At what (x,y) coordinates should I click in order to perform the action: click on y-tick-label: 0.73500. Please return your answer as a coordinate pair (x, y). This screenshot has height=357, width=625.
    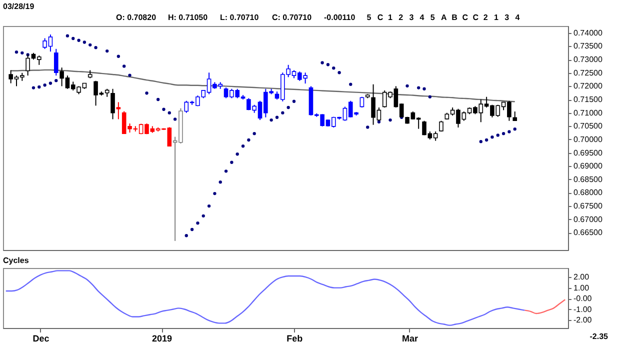
    Looking at the image, I should click on (588, 46).